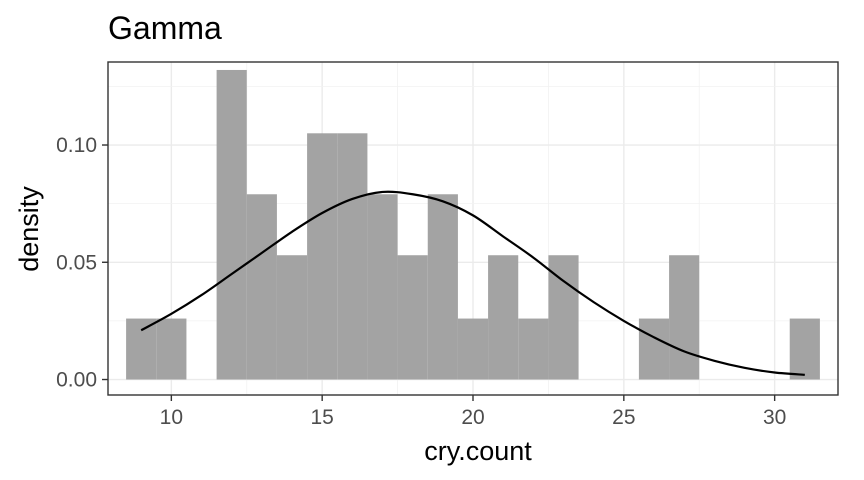  Describe the element at coordinates (321, 417) in the screenshot. I see `x-tick-label: 15` at that location.